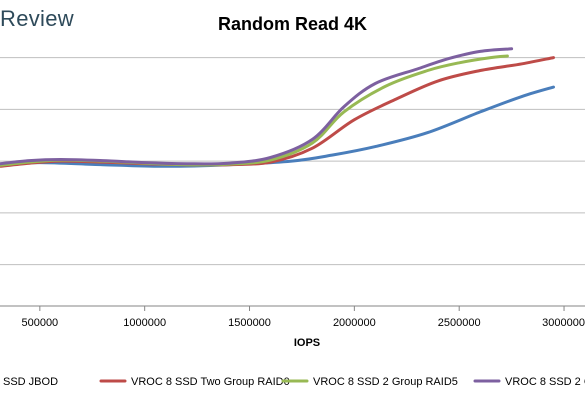  What do you see at coordinates (37, 18) in the screenshot?
I see `brand-logo-text: Review` at bounding box center [37, 18].